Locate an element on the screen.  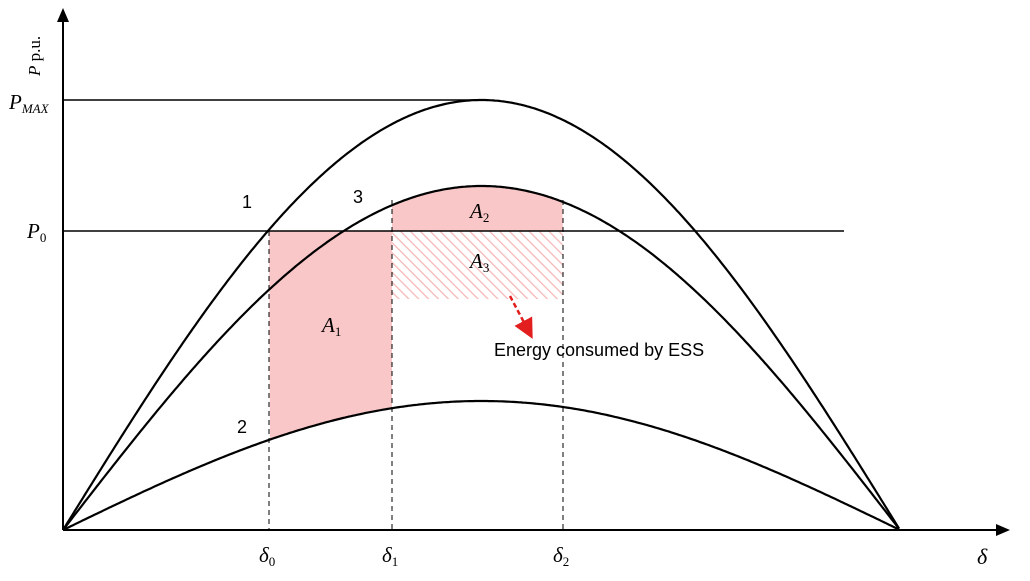
area-a1-fill is located at coordinates (330, 335).